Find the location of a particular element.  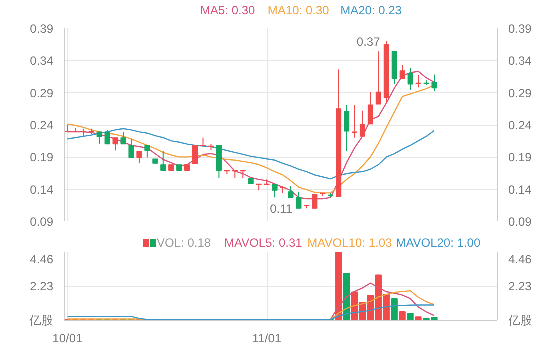

y-tick-label: 0.24 is located at coordinates (42, 125).